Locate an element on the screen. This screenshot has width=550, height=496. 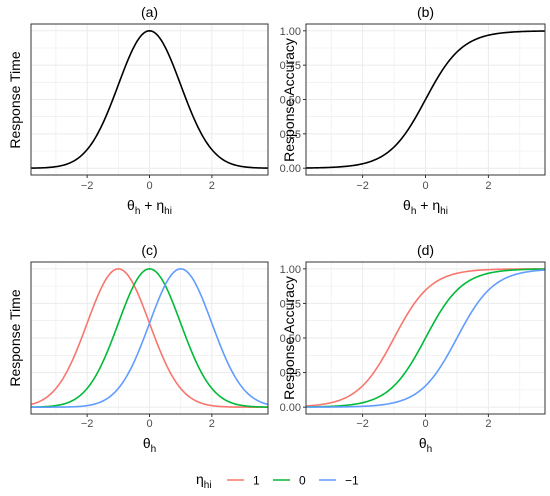
legend-label-2: −1 is located at coordinates (352, 481).